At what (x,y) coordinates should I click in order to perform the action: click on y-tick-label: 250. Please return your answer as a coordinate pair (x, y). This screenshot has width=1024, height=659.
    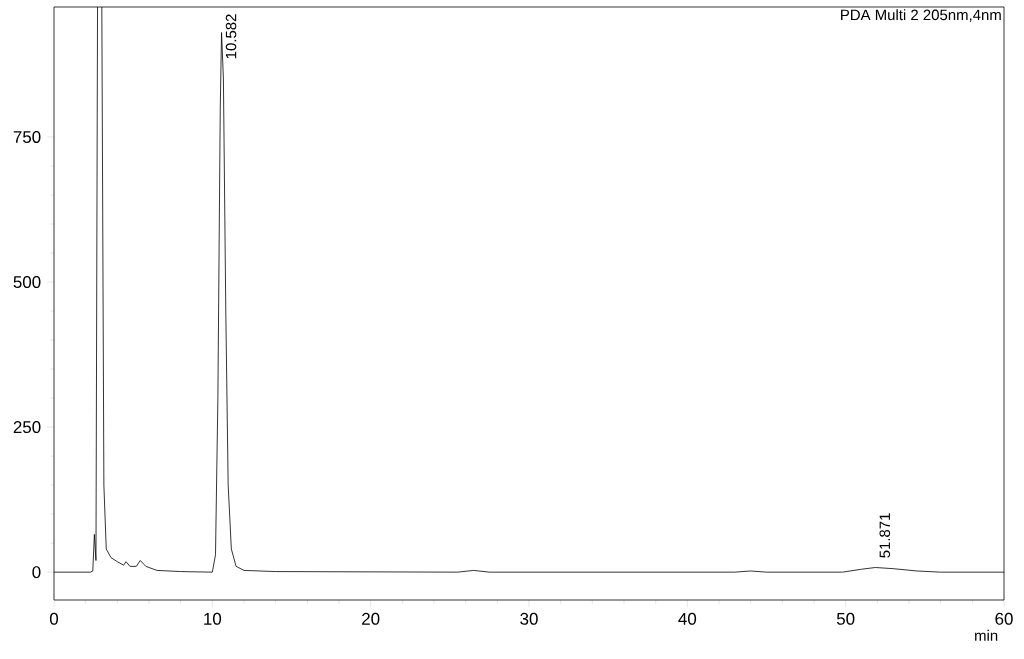
    Looking at the image, I should click on (27, 427).